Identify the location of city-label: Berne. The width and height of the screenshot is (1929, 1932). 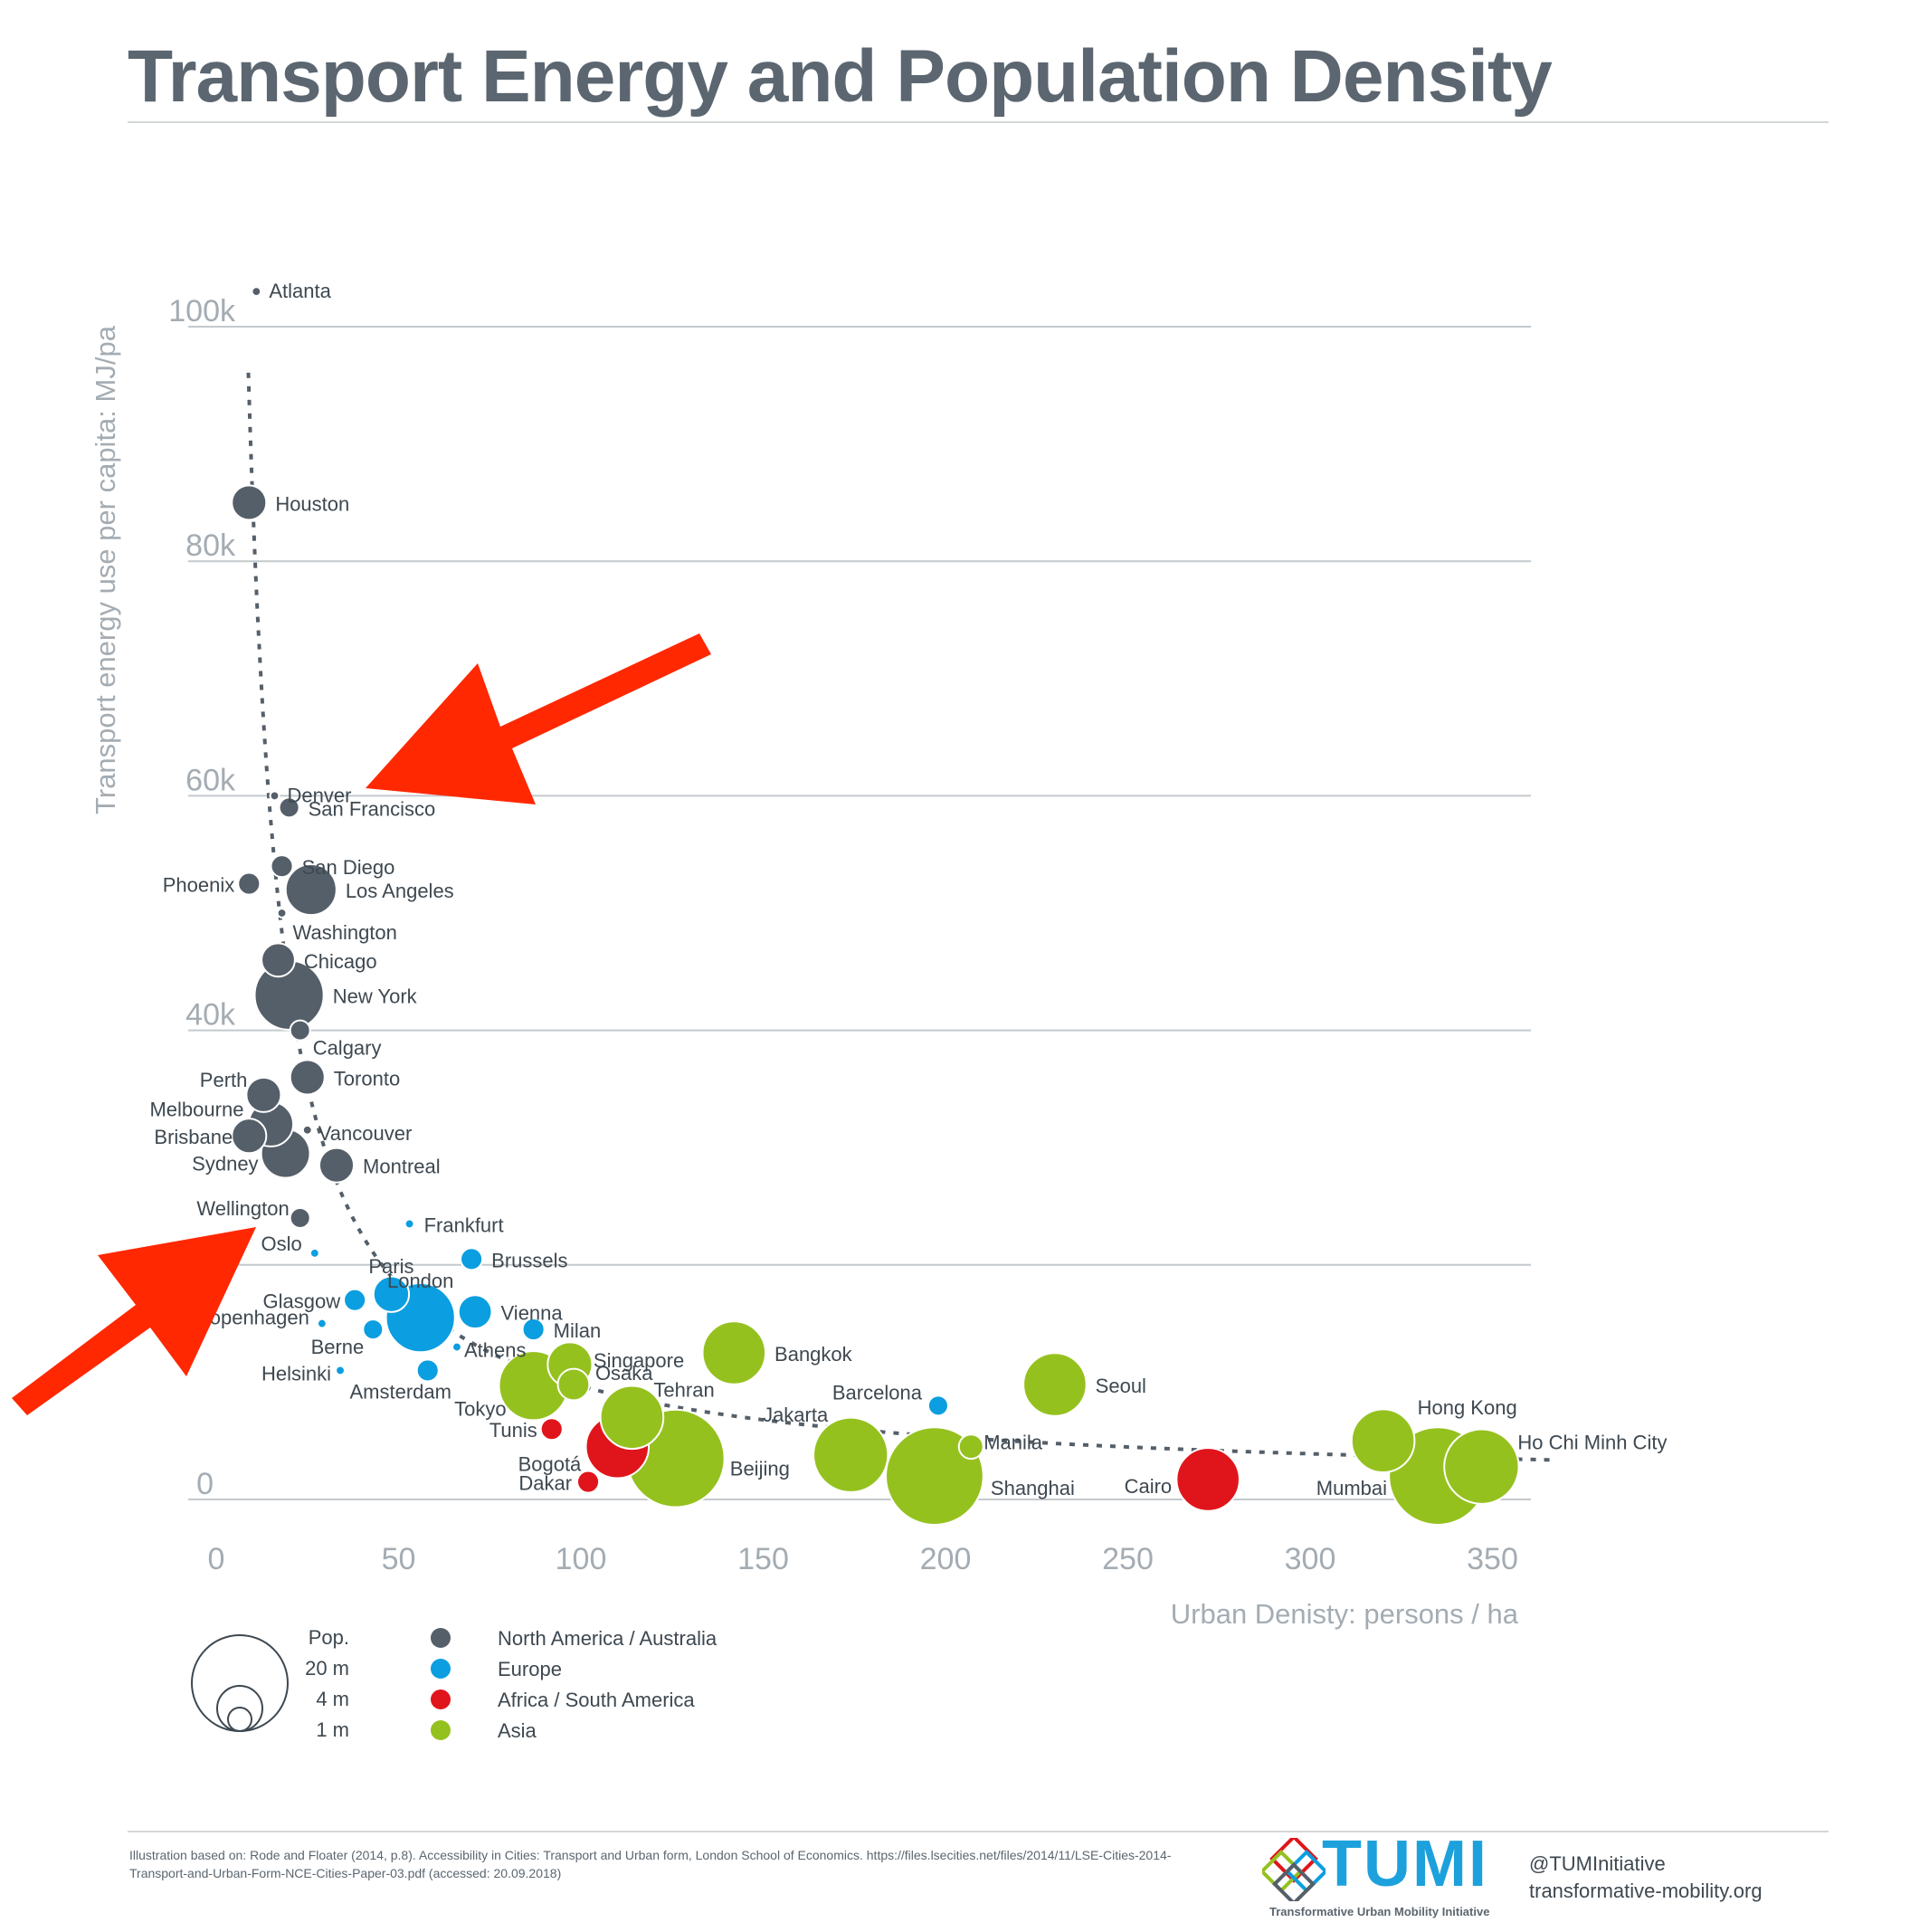
(338, 1347).